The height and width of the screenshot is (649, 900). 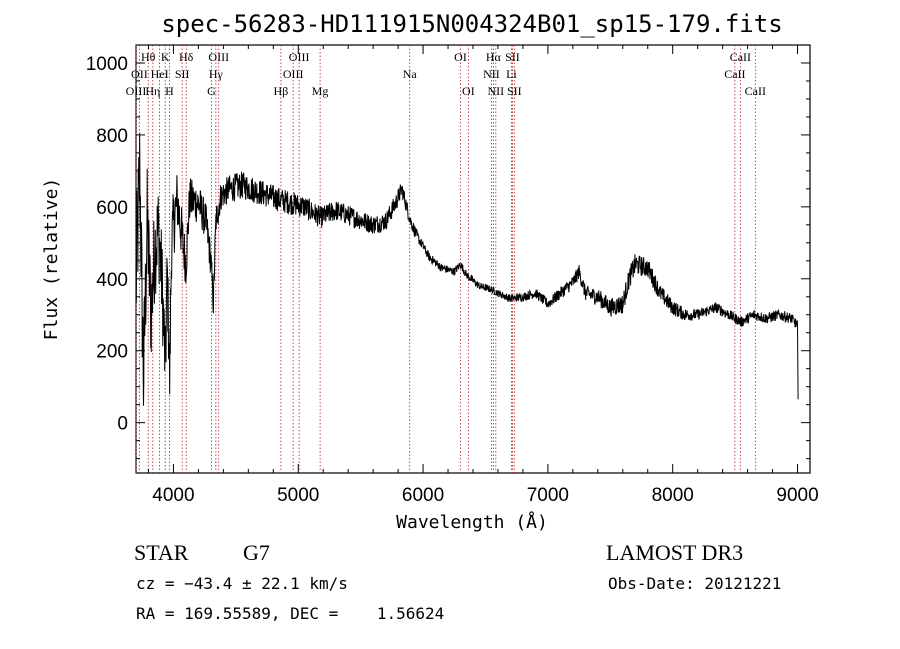 I want to click on y-tick-label: 600, so click(x=112, y=208).